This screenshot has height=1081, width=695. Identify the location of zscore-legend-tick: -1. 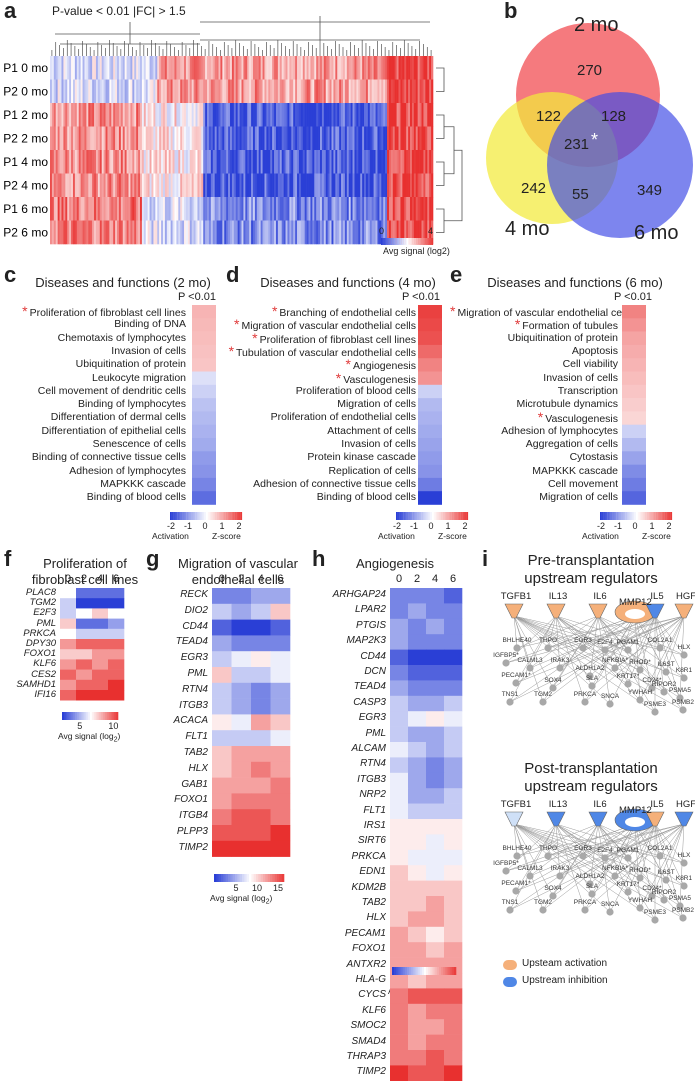
(413, 526).